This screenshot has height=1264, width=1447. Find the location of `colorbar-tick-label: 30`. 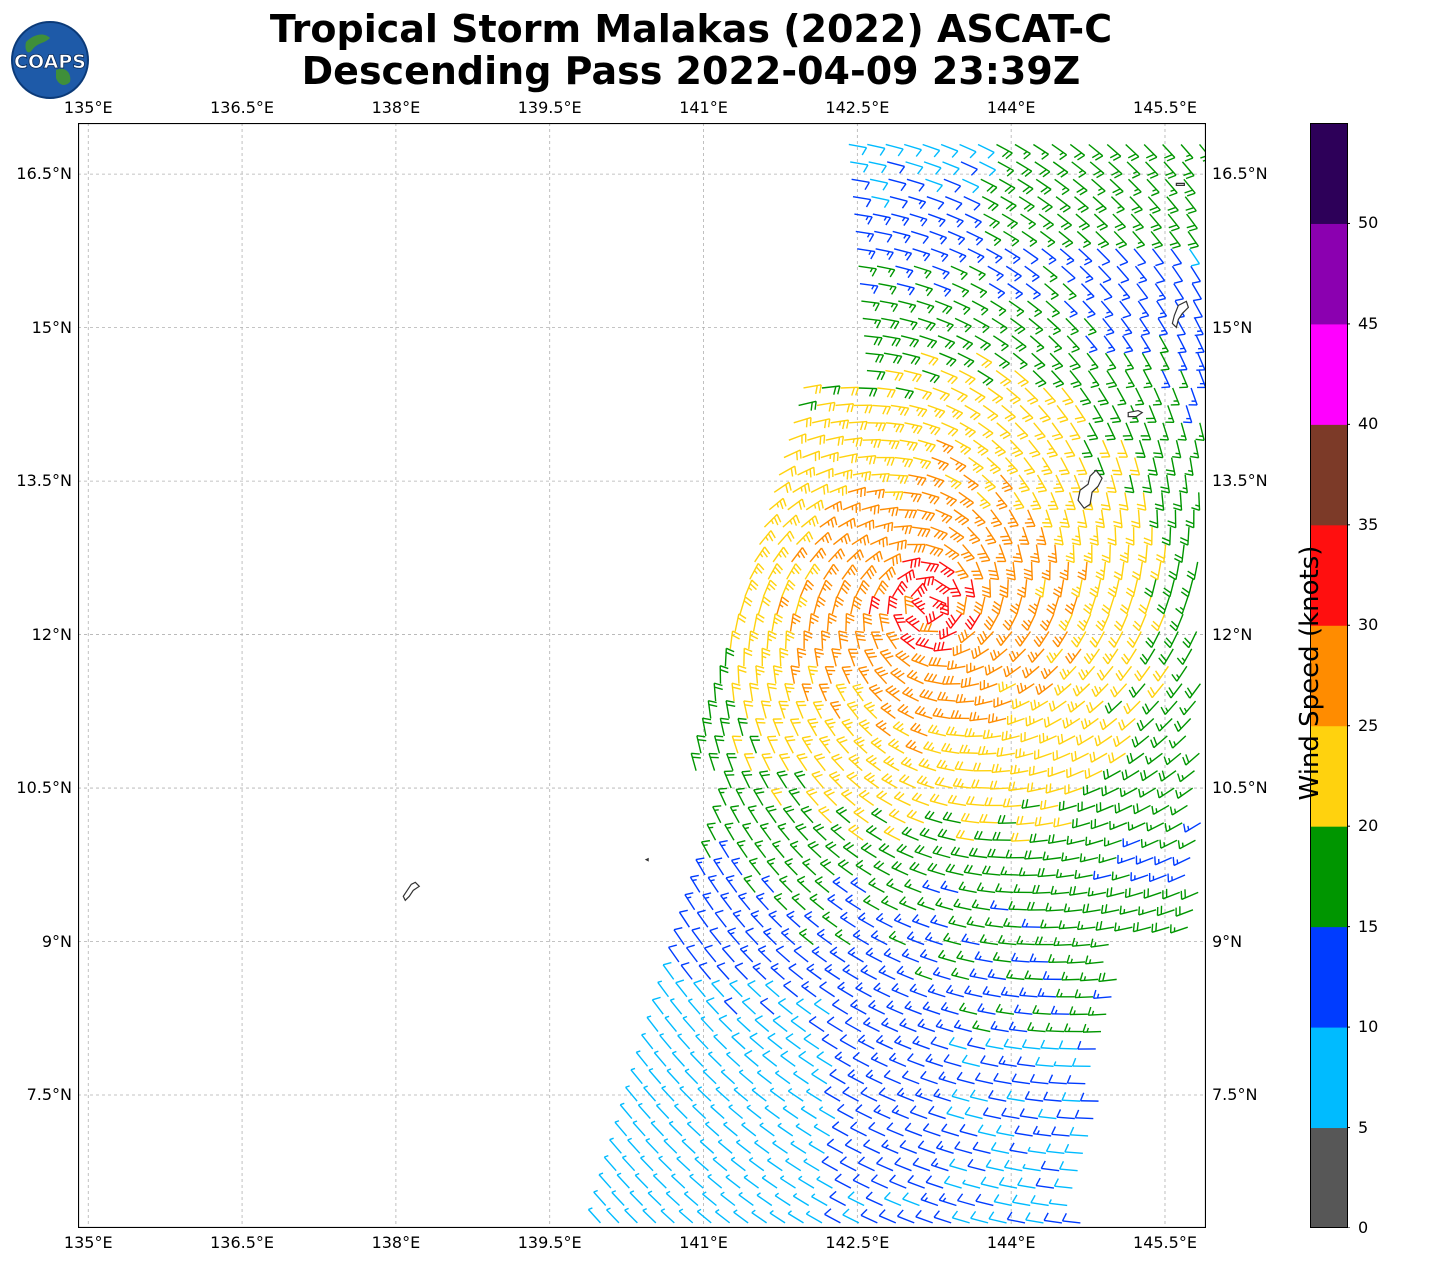

colorbar-tick-label: 30 is located at coordinates (1368, 625).